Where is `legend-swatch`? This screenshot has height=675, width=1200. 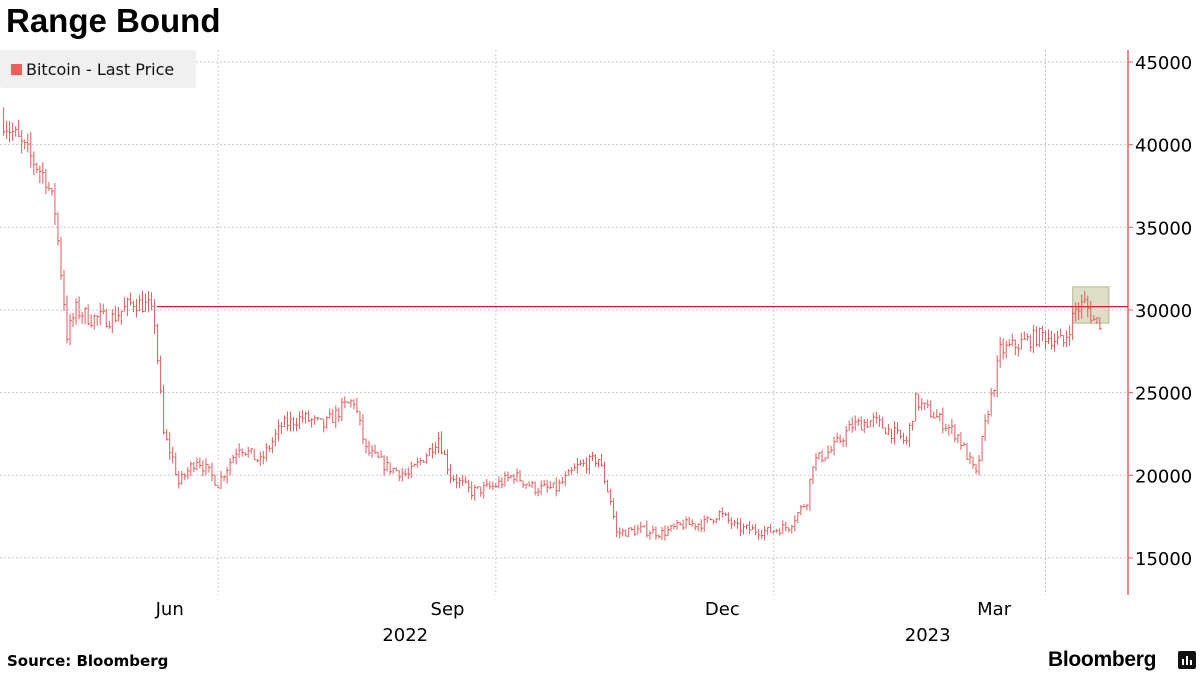 legend-swatch is located at coordinates (16, 69).